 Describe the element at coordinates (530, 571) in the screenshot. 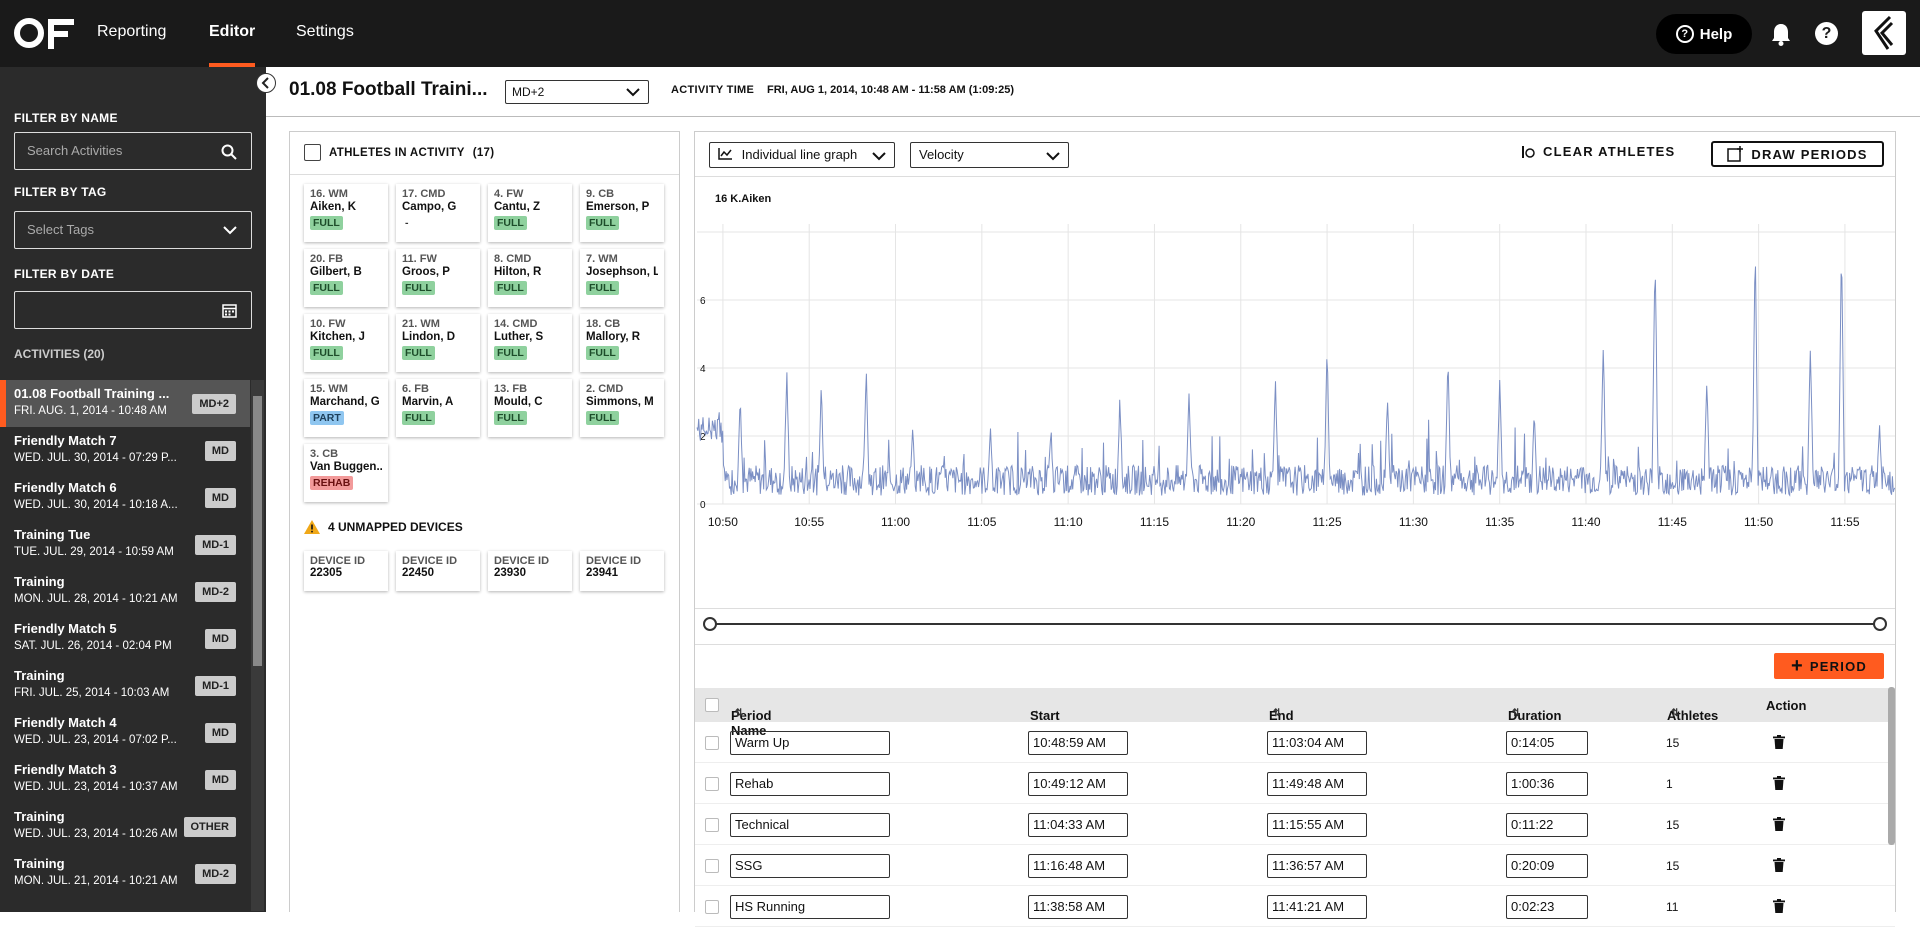

I see `device-card: DEVICE ID 23930` at that location.